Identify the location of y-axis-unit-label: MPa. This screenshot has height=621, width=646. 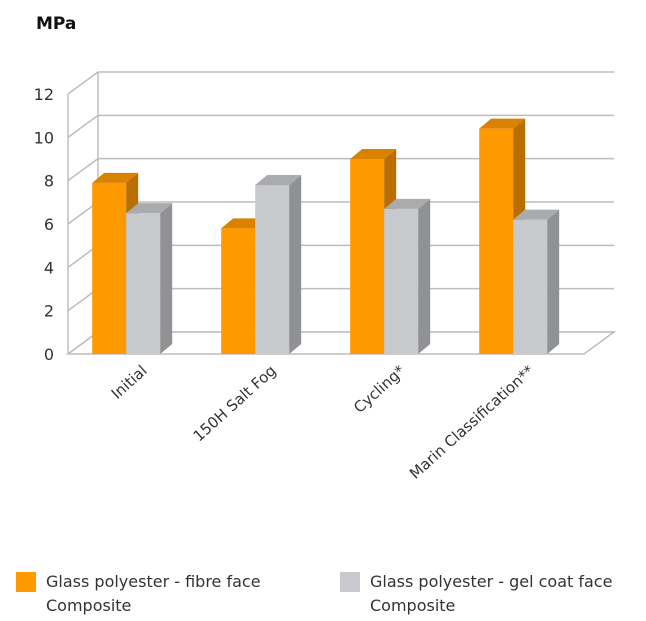
(56, 24).